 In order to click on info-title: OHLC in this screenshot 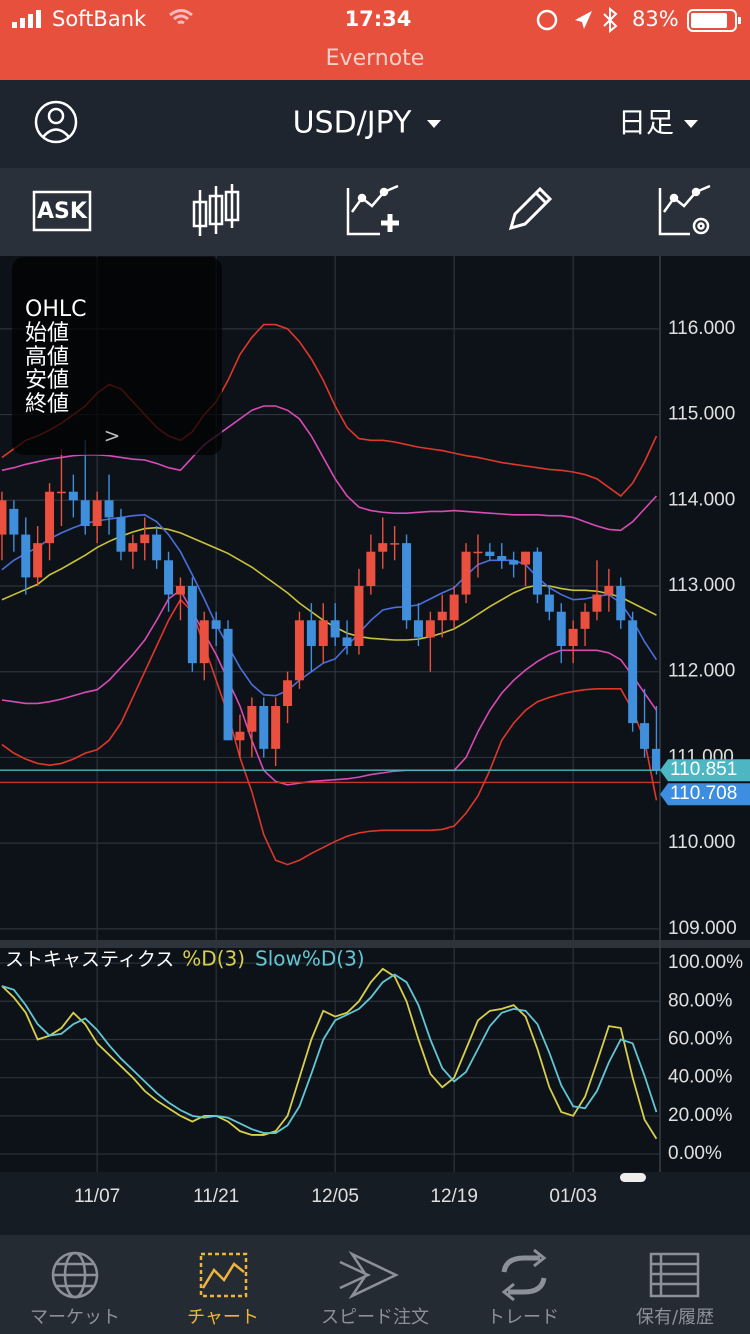, I will do `click(55, 309)`.